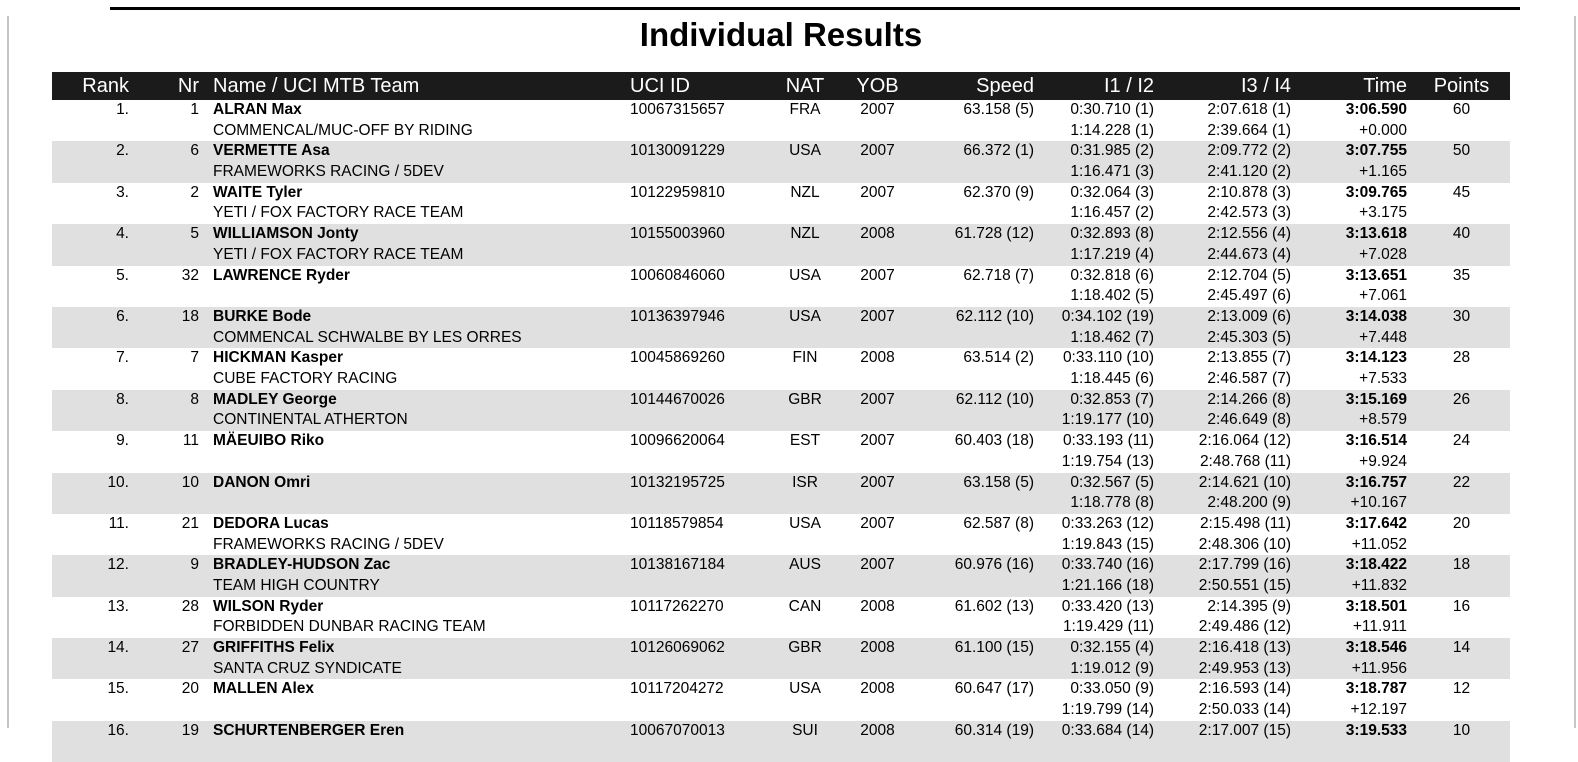  What do you see at coordinates (677, 151) in the screenshot?
I see `uci-id-cell: 10130091229` at bounding box center [677, 151].